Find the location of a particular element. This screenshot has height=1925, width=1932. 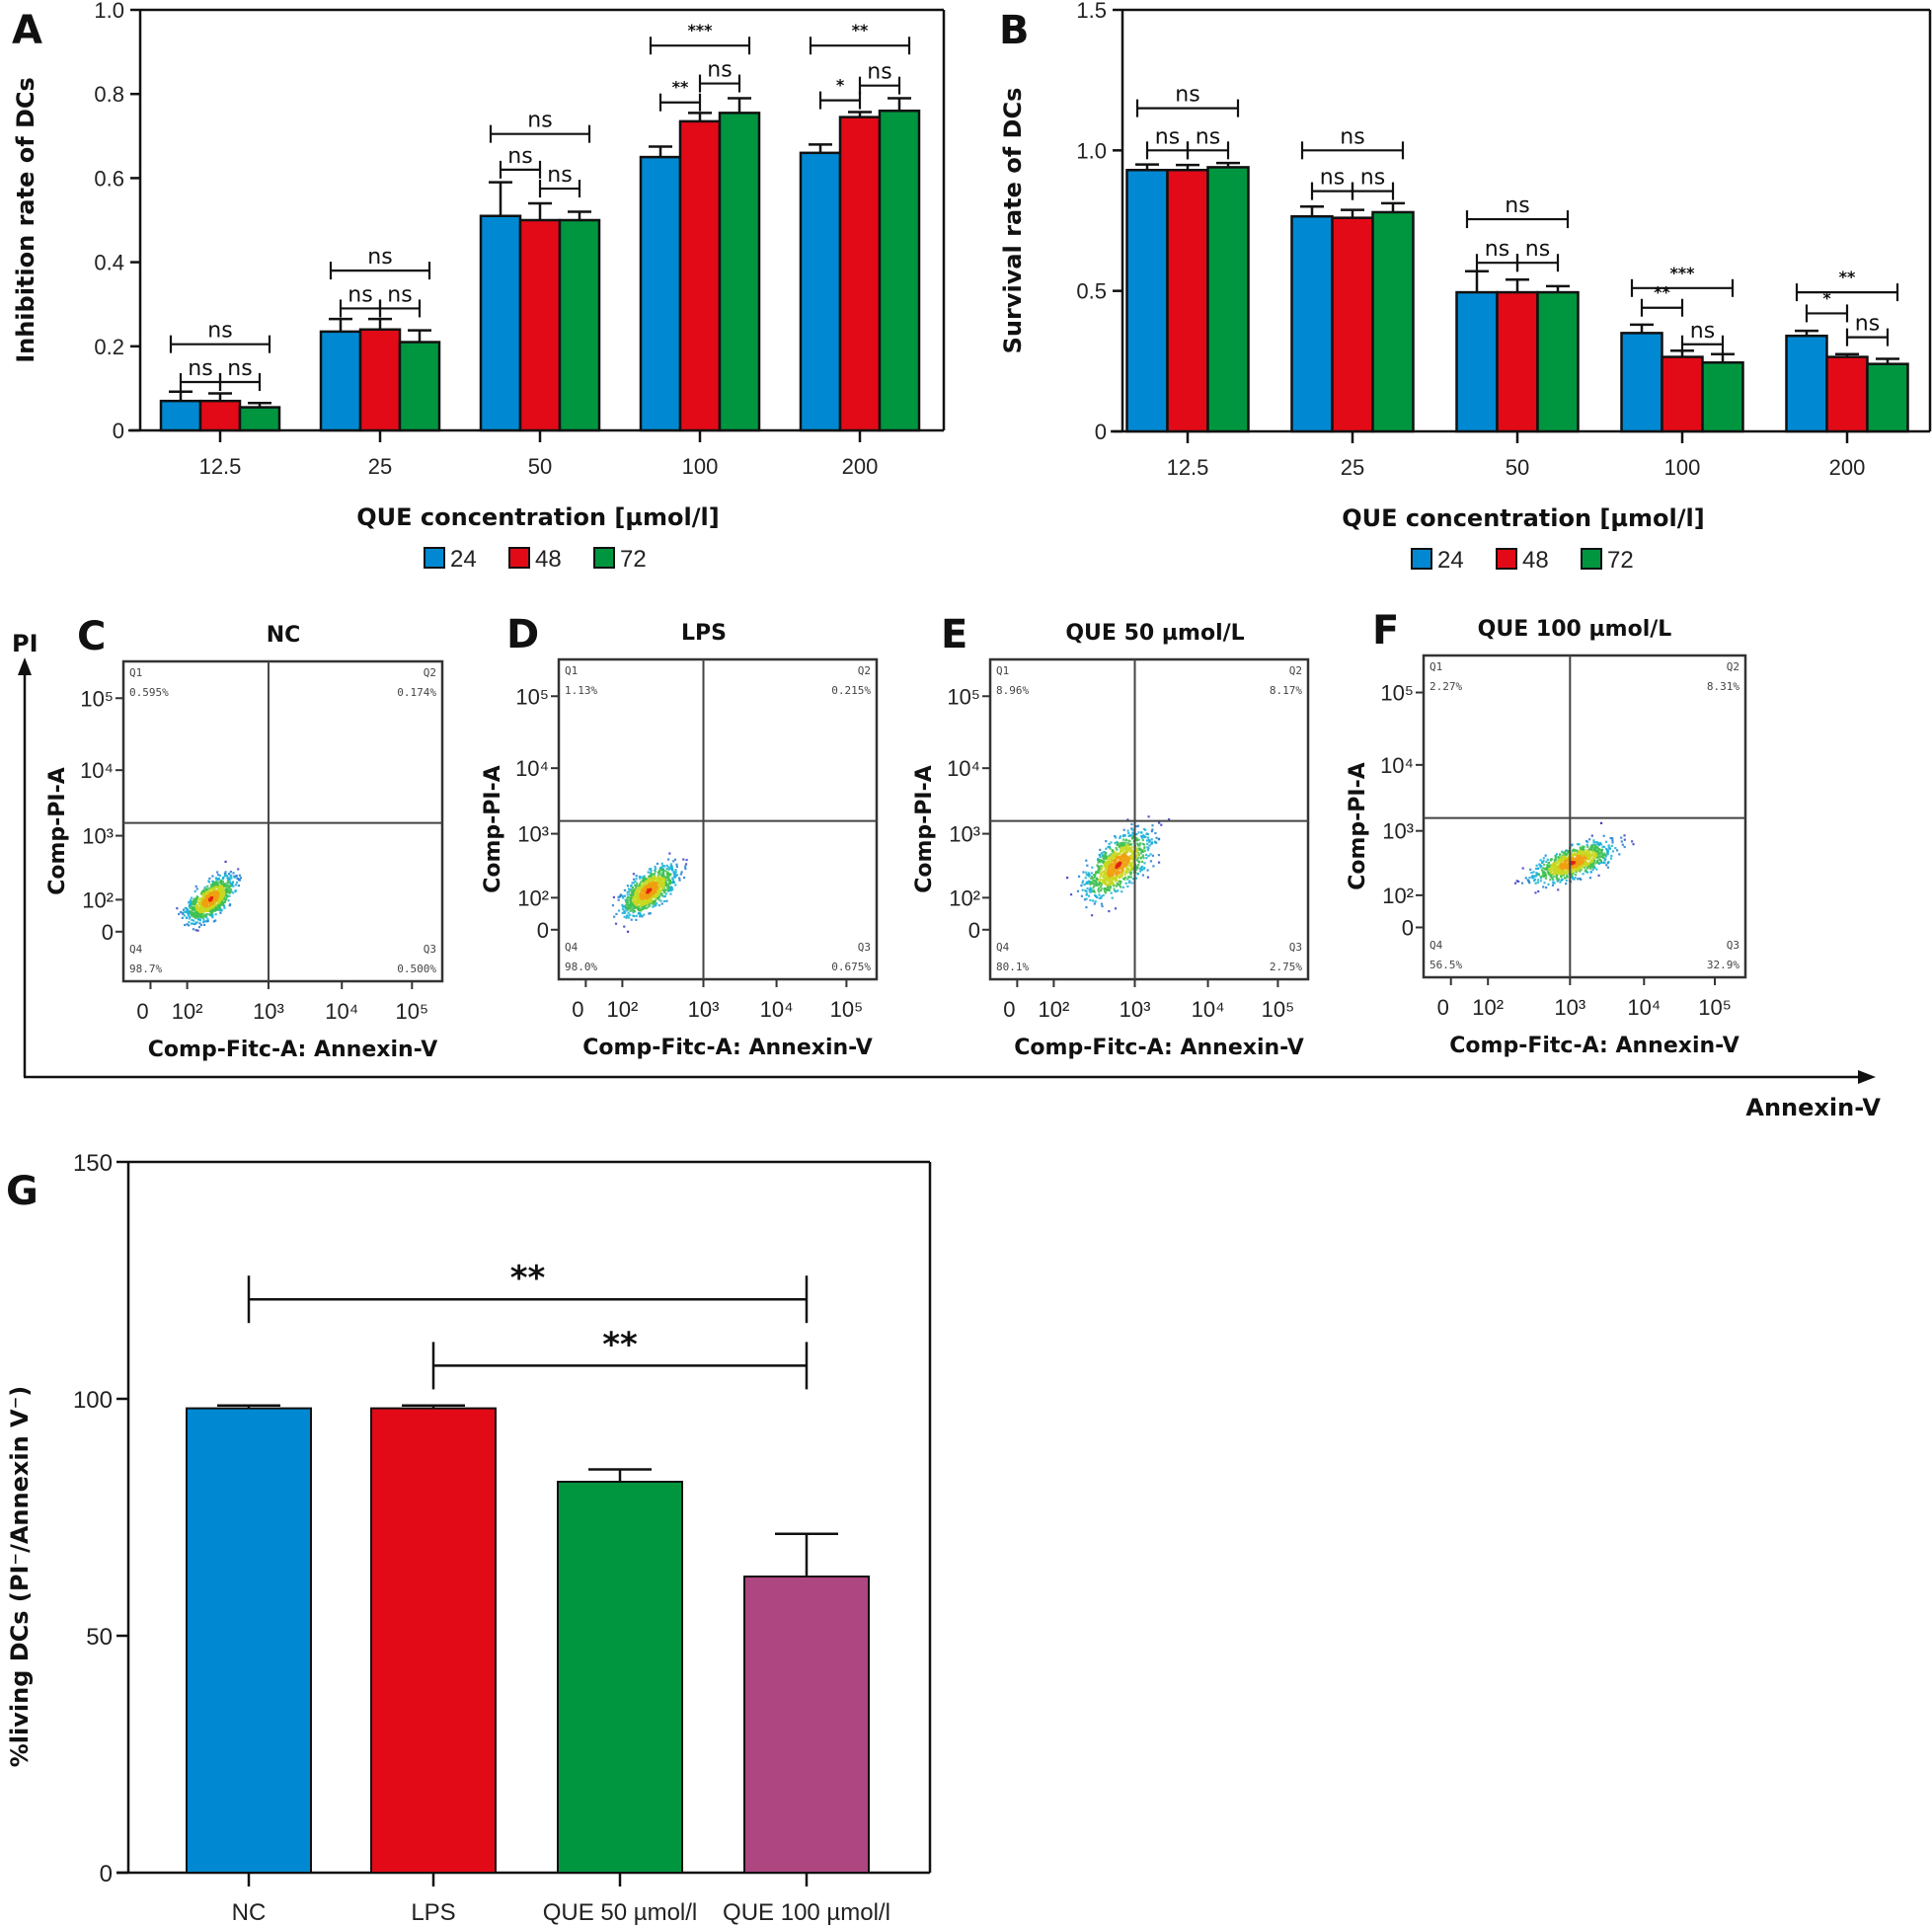

flow-x-tick-label: 10⁵ is located at coordinates (1279, 1009).